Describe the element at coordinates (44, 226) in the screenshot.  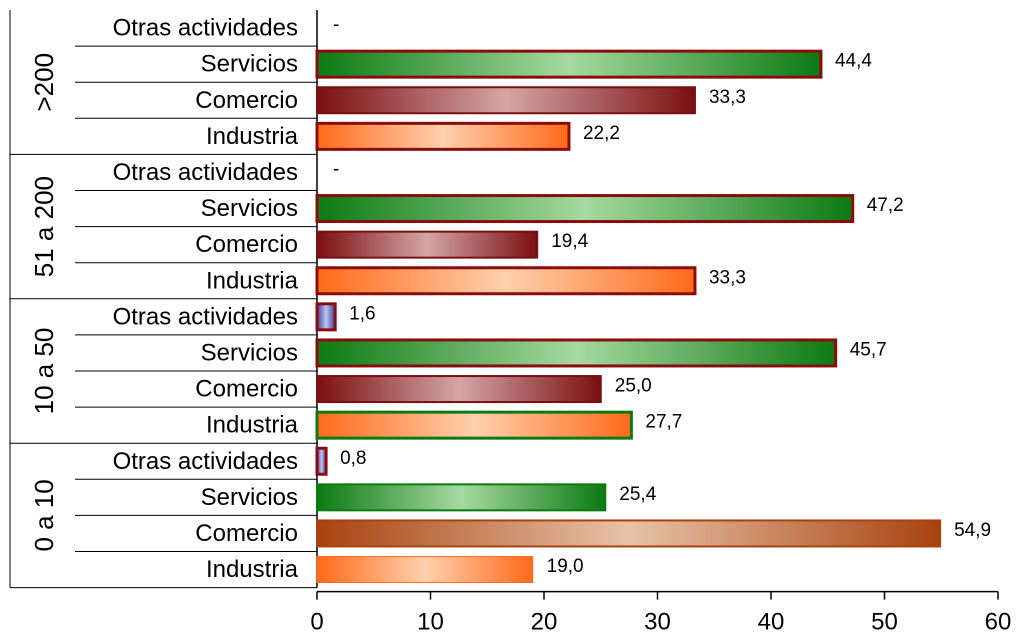
I see `group-label: 51 a 200` at that location.